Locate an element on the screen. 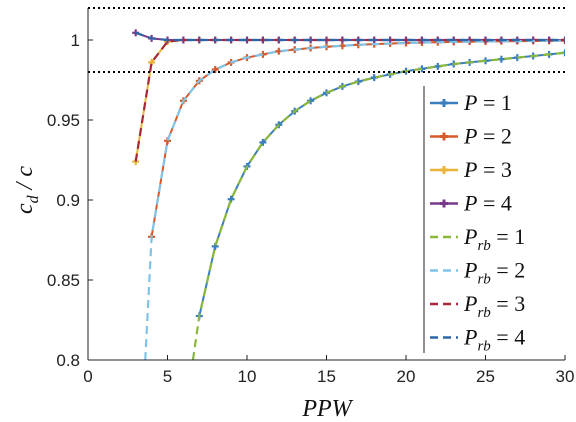 The width and height of the screenshot is (576, 422). x-tick-label: 15 is located at coordinates (326, 376).